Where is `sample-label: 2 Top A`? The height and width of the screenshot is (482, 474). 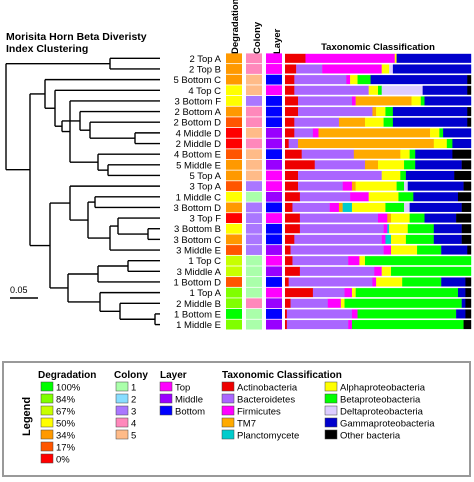 sample-label: 2 Top A is located at coordinates (205, 59).